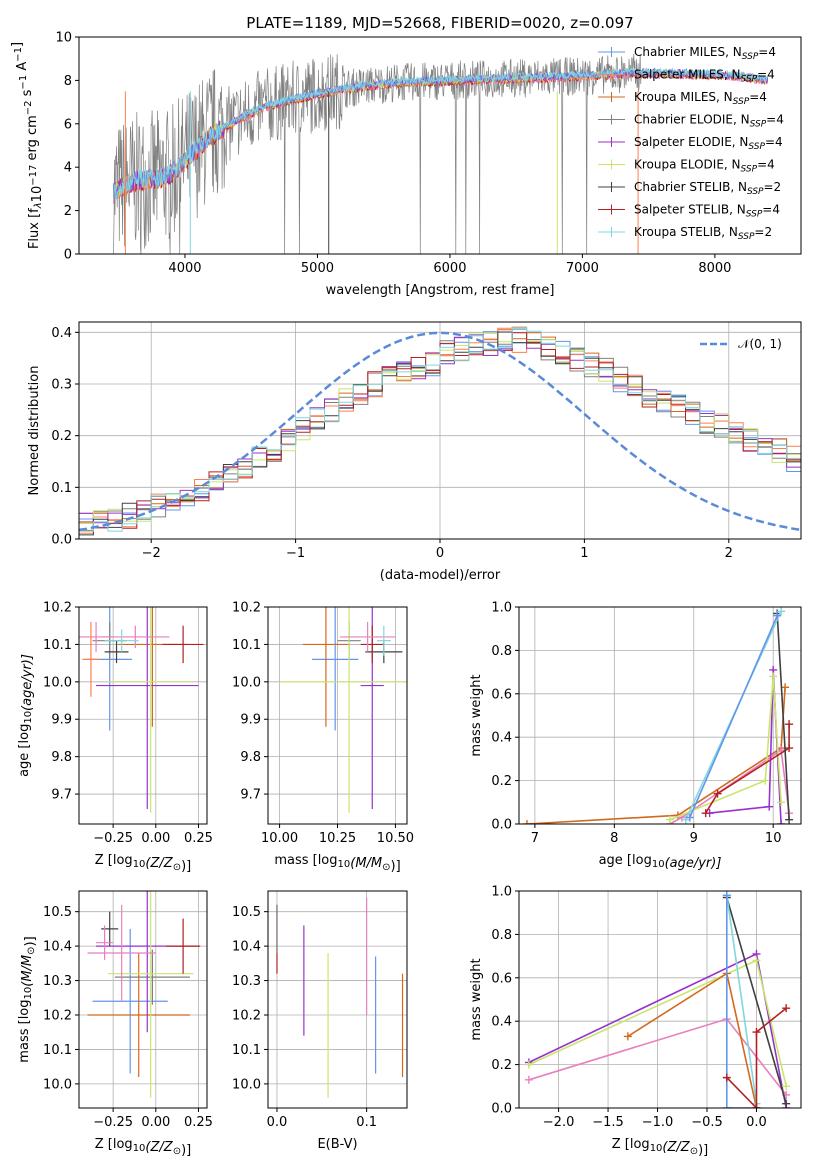 This screenshot has width=819, height=1170. I want to click on y-tick-label: 0.8, so click(501, 935).